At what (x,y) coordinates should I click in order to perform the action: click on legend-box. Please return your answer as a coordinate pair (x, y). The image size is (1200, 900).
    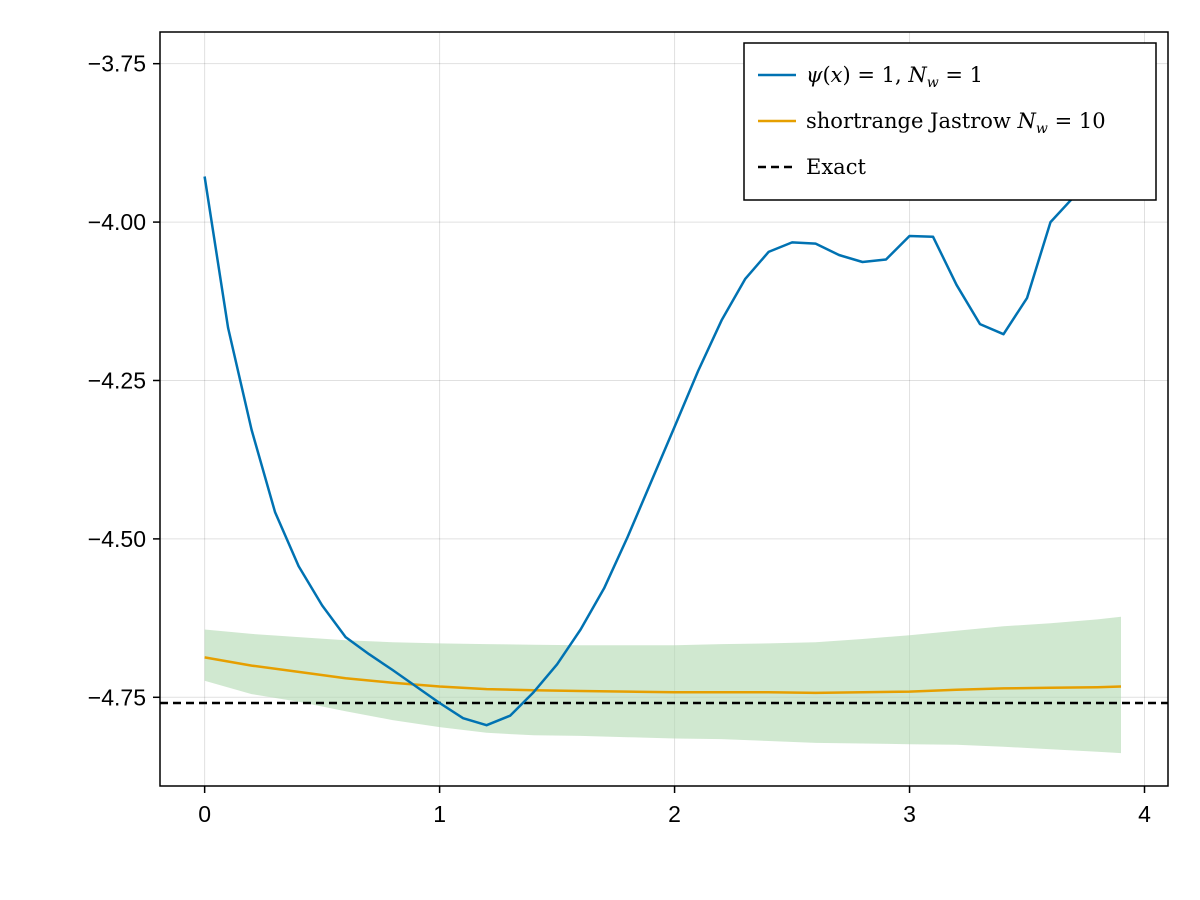
    Looking at the image, I should click on (950, 121).